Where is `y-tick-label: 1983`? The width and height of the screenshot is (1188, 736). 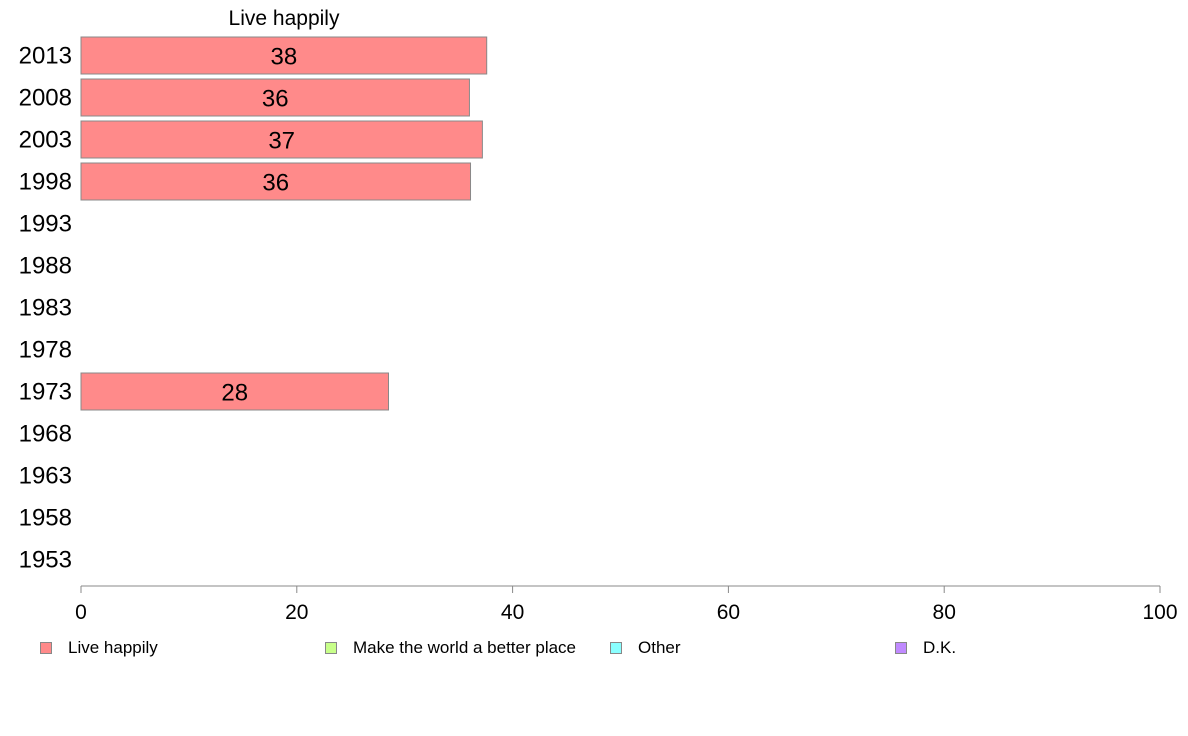 y-tick-label: 1983 is located at coordinates (45, 308).